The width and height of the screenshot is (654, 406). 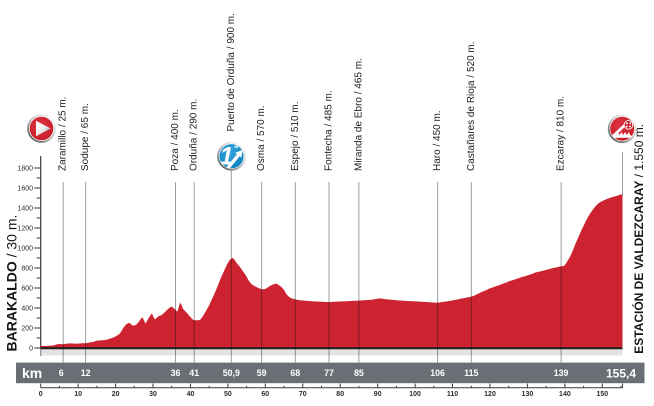 I want to click on svg-text: ª, so click(x=236, y=149).